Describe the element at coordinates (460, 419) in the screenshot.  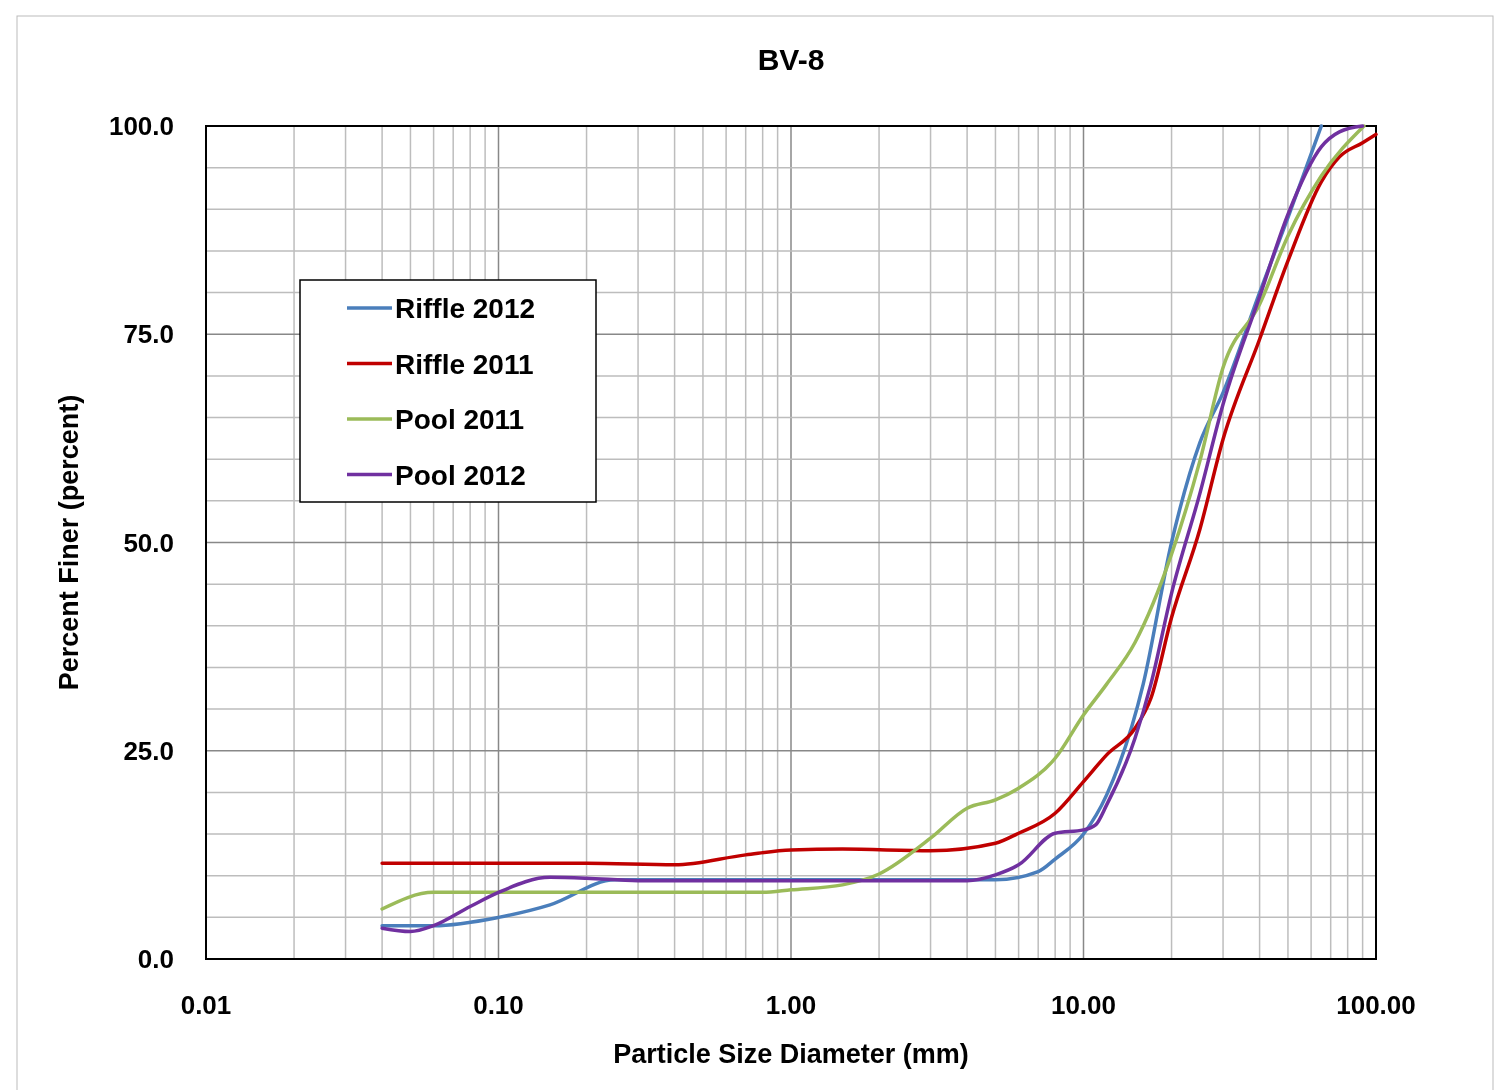
I see `legend-label: Pool 2011` at that location.